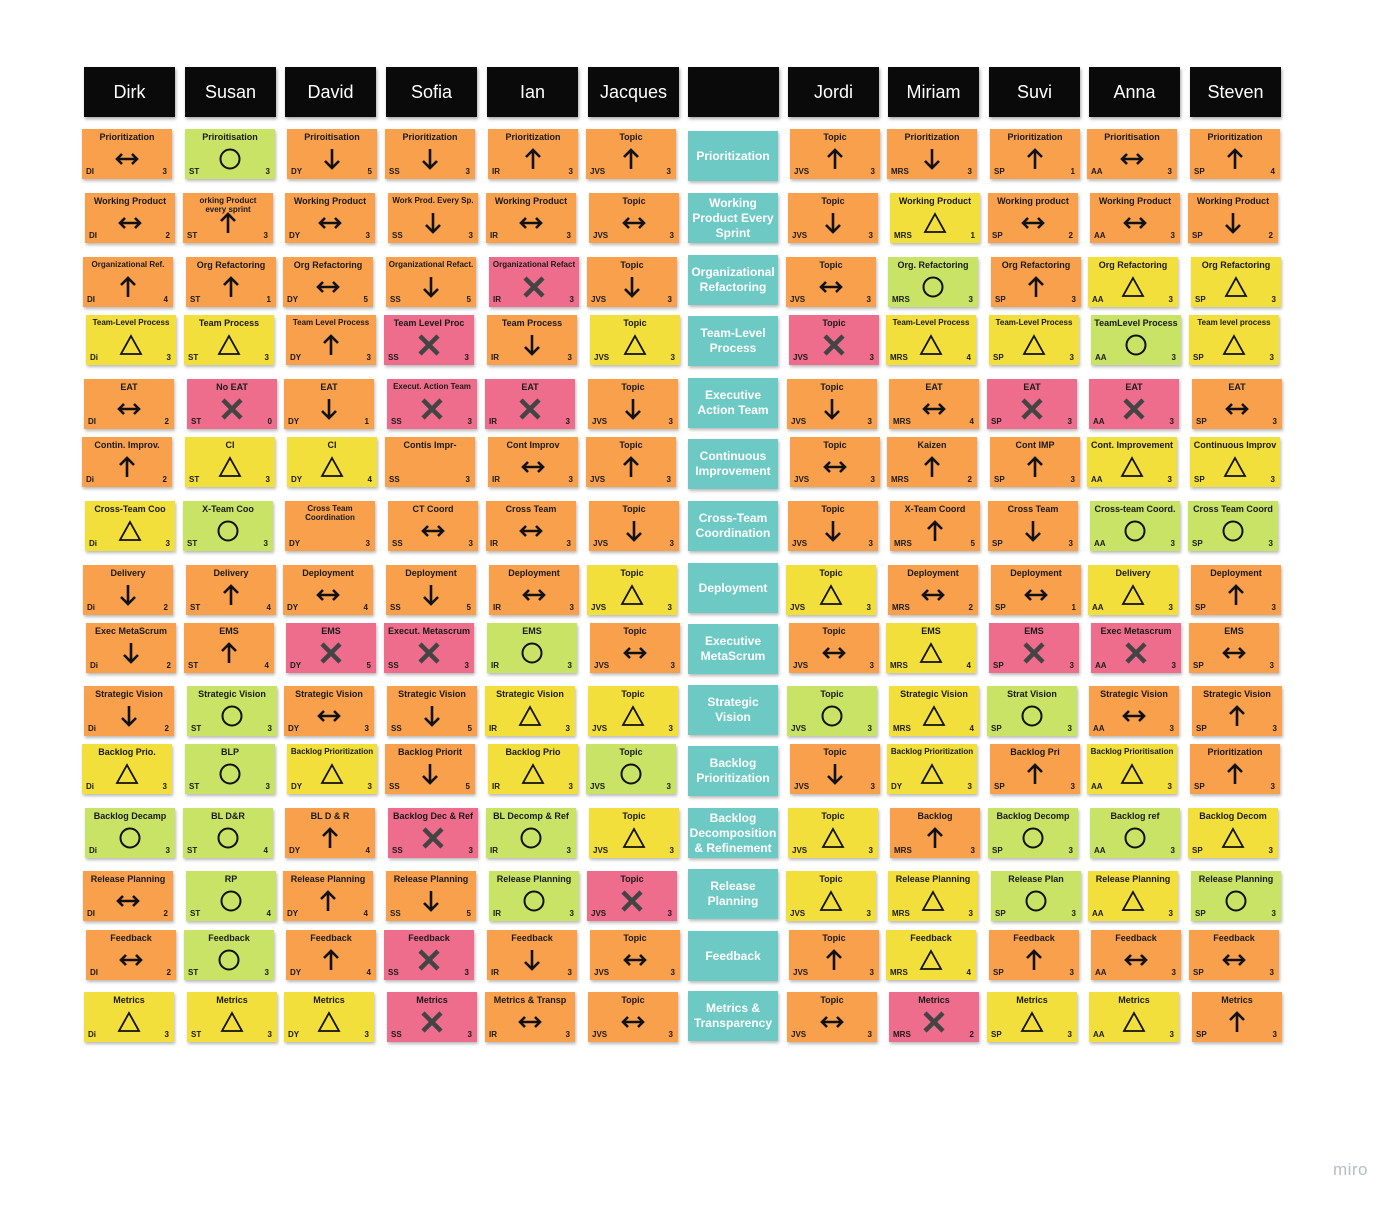 The height and width of the screenshot is (1209, 1400). What do you see at coordinates (129, 404) in the screenshot?
I see `sticky-note: EAT DI 2` at bounding box center [129, 404].